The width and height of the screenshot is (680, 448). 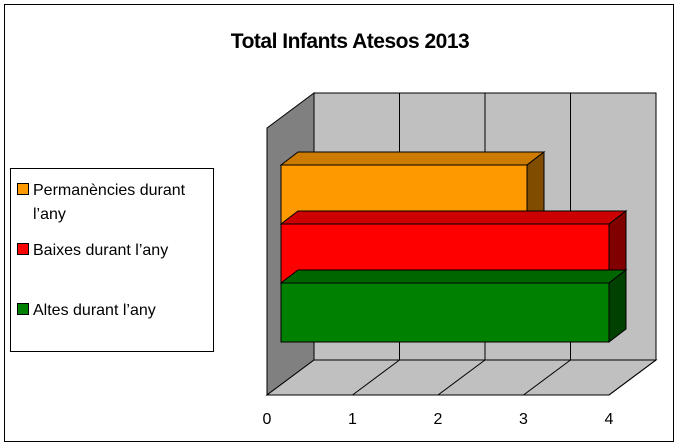 What do you see at coordinates (523, 419) in the screenshot?
I see `x-tick-label: 3` at bounding box center [523, 419].